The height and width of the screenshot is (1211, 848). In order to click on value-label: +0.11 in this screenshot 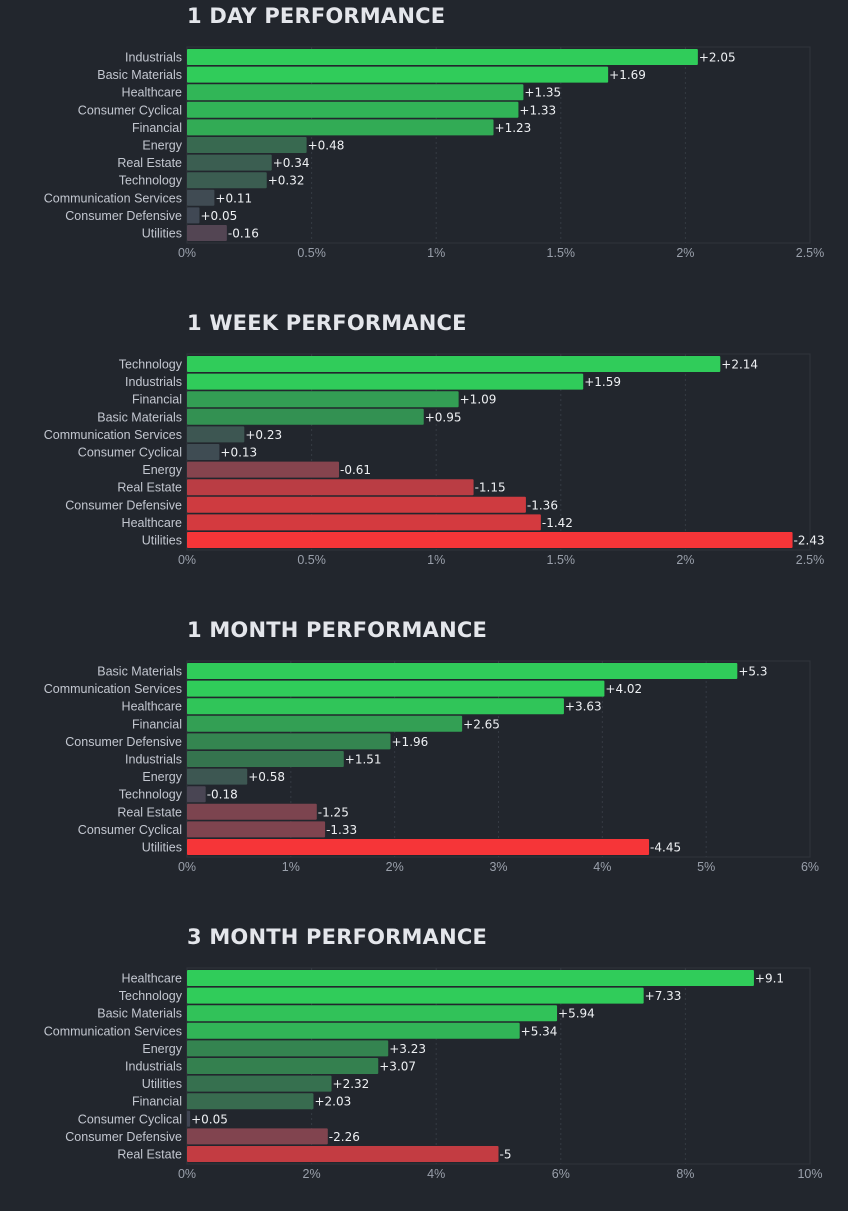, I will do `click(233, 198)`.